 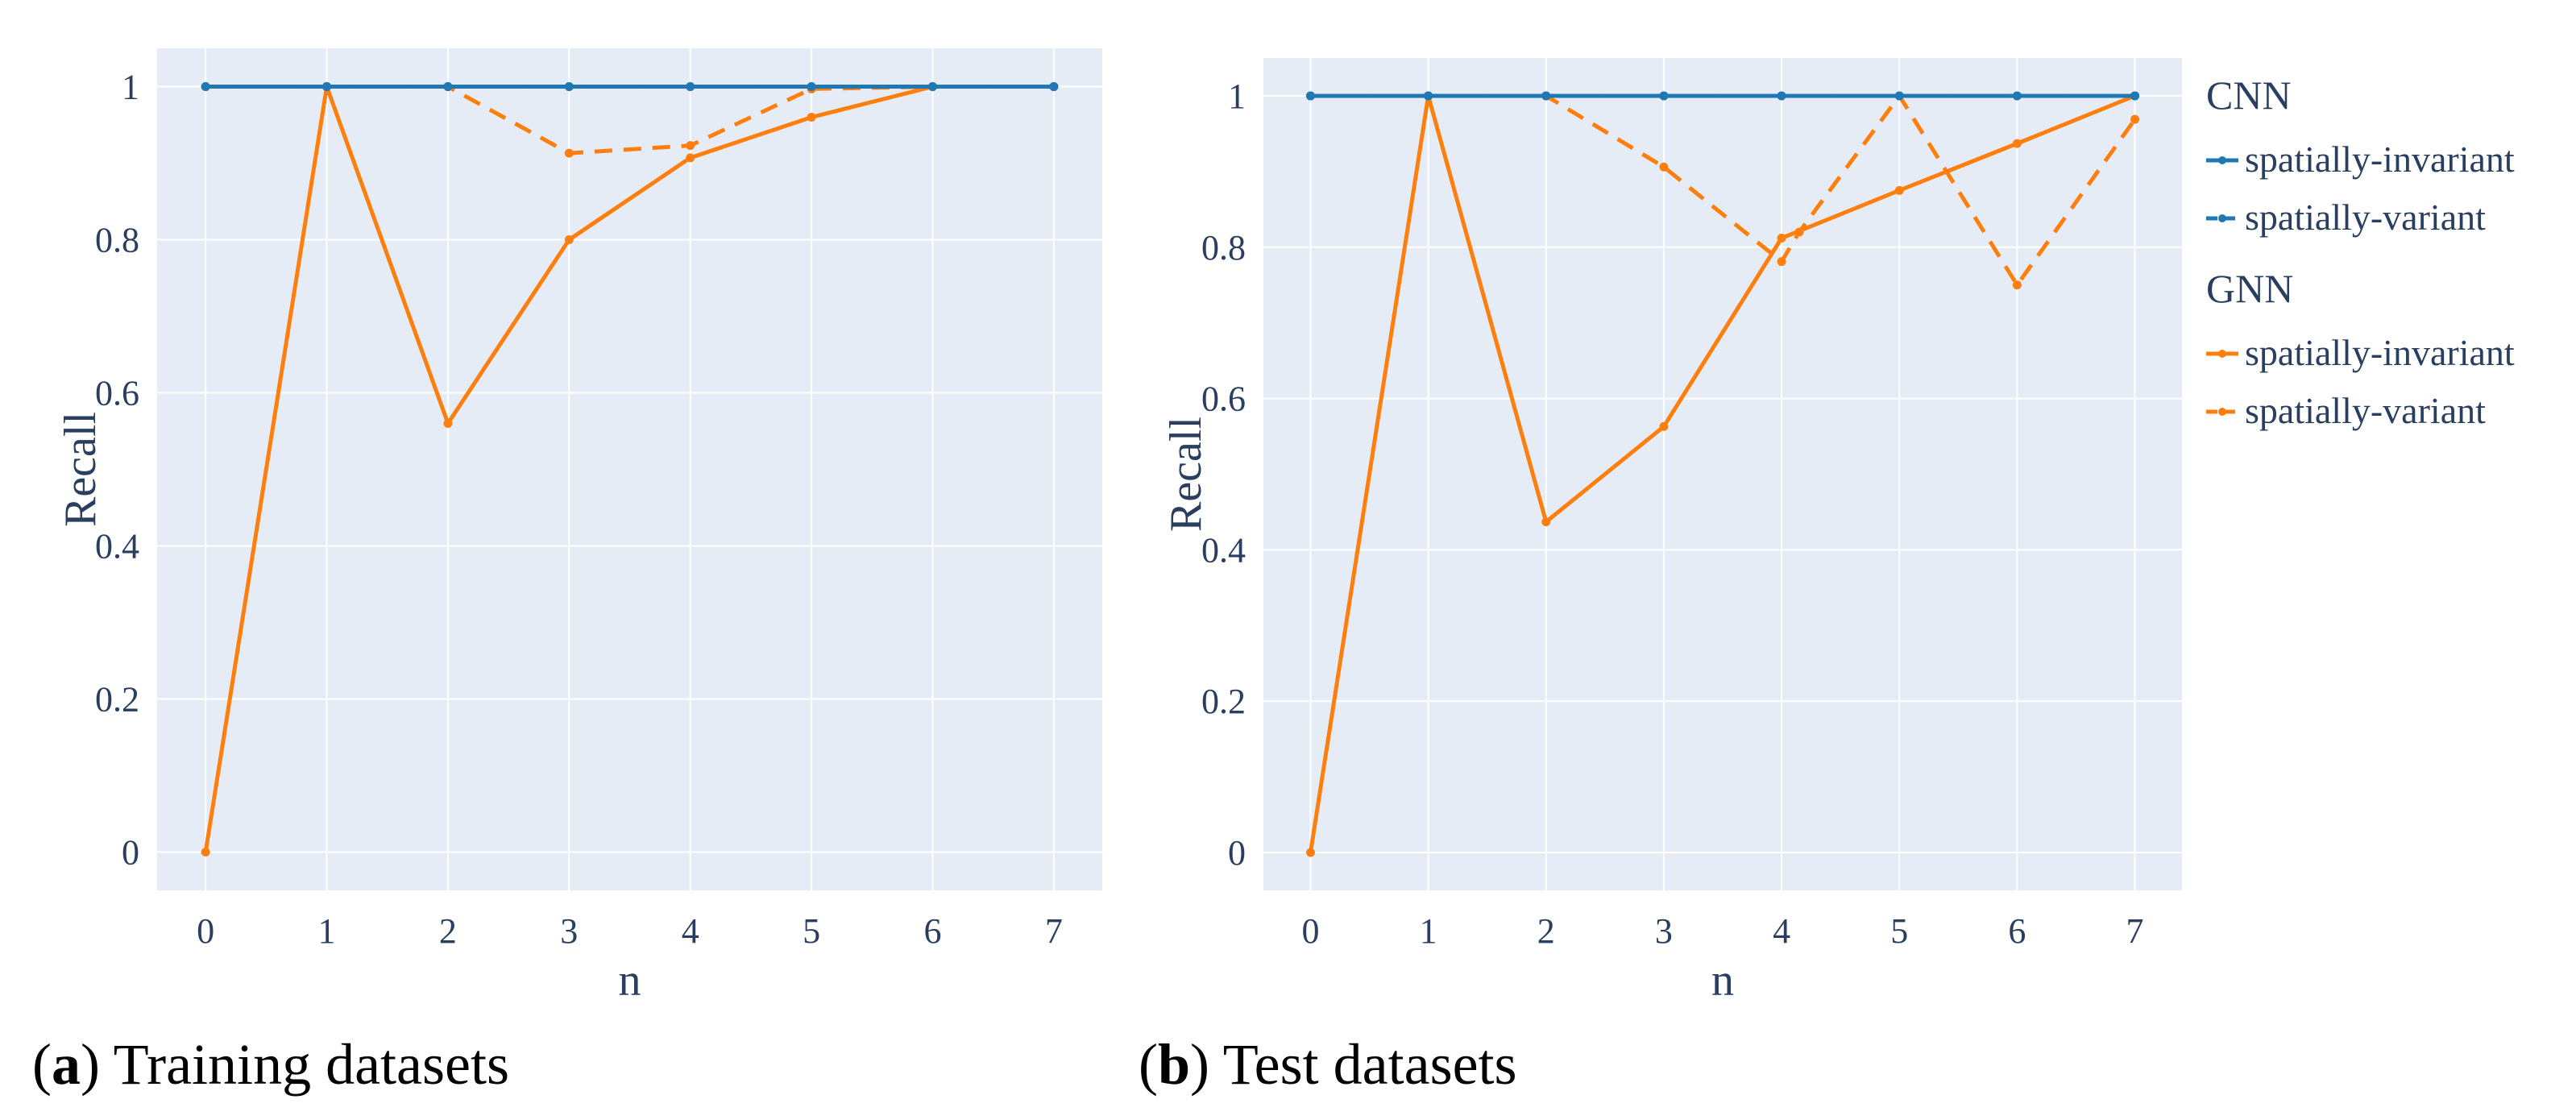 I want to click on caption-b-text: Test datasets, so click(x=1370, y=1064).